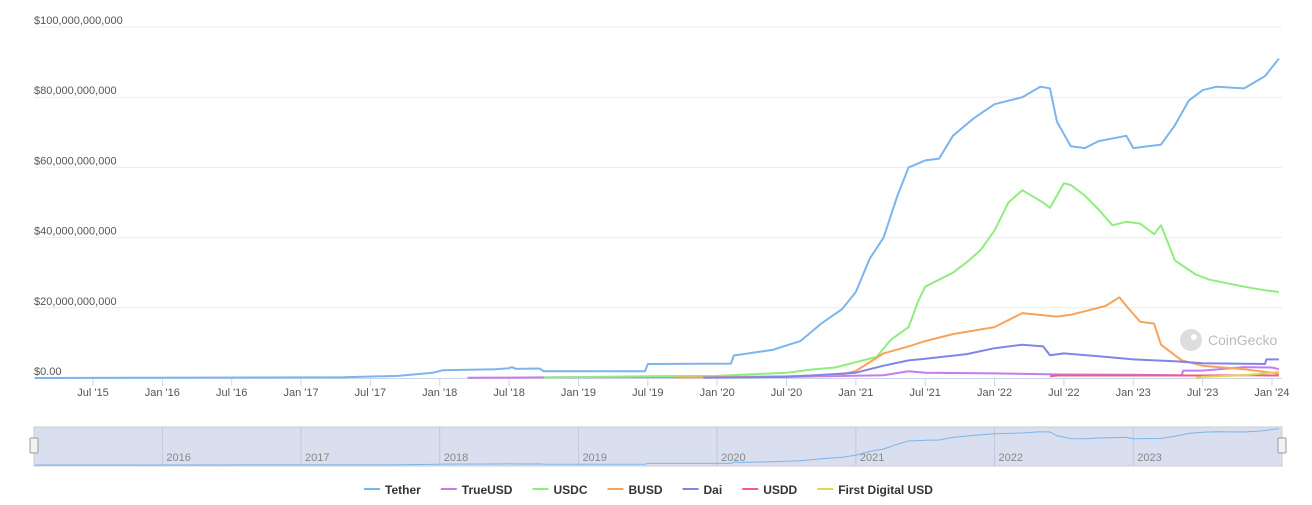 The image size is (1312, 505). Describe the element at coordinates (75, 302) in the screenshot. I see `y-tick-label: $20,000,000,000` at that location.